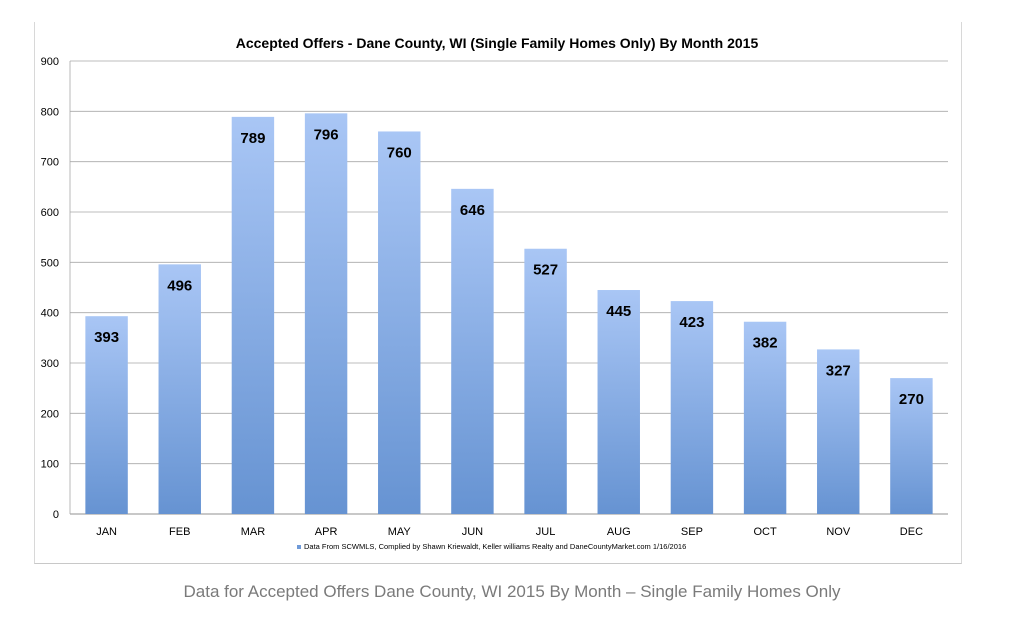 This screenshot has width=1024, height=626. What do you see at coordinates (50, 213) in the screenshot?
I see `y-tick-label: 600` at bounding box center [50, 213].